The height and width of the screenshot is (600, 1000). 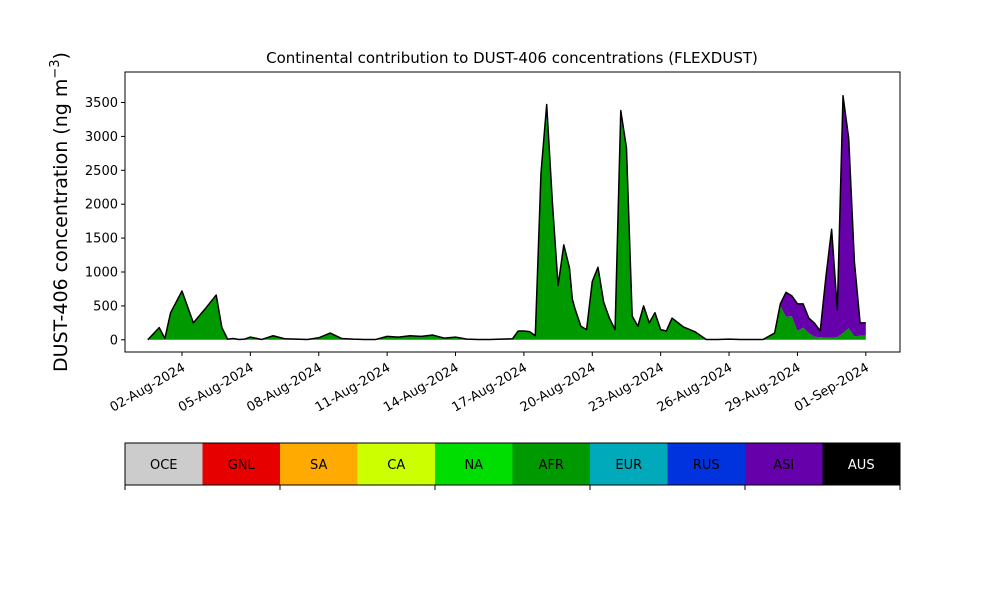 I want to click on legend-label-asi: ASI, so click(x=783, y=465).